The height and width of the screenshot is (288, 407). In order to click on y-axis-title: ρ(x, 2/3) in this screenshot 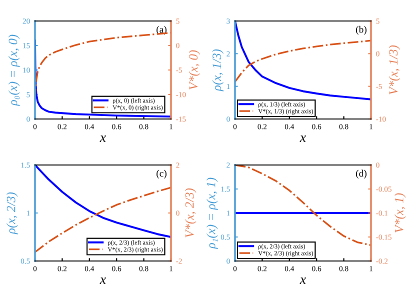, I will do `click(12, 213)`.